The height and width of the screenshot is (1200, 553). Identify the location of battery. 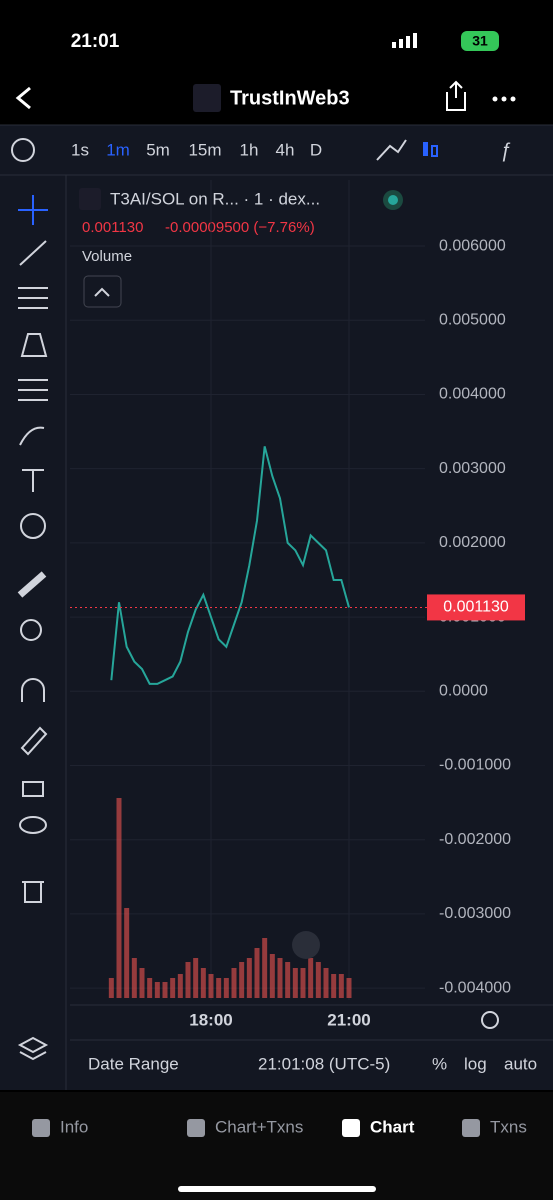
(480, 41).